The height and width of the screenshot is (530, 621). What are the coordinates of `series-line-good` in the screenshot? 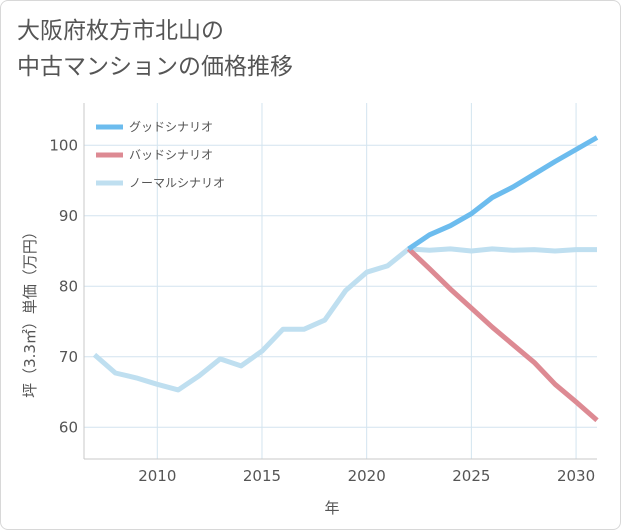 It's located at (503, 193).